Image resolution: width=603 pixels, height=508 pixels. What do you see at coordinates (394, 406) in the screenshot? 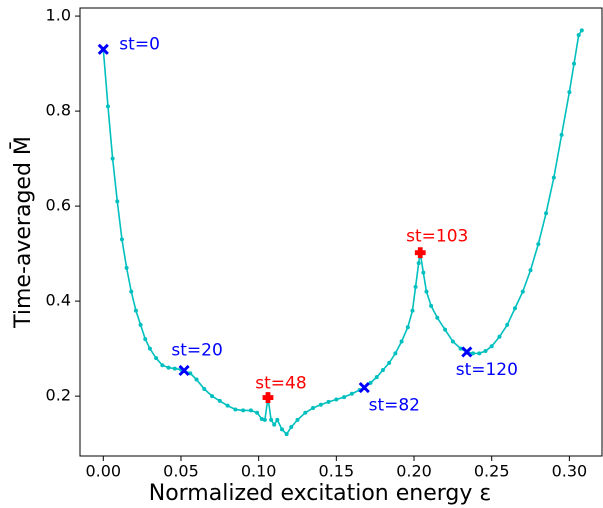
I see `marker-label: st=82` at bounding box center [394, 406].